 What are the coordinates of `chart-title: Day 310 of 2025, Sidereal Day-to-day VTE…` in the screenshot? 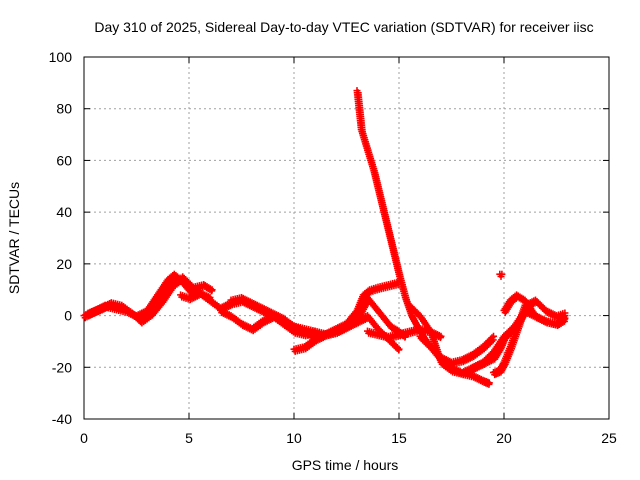 It's located at (343, 27).